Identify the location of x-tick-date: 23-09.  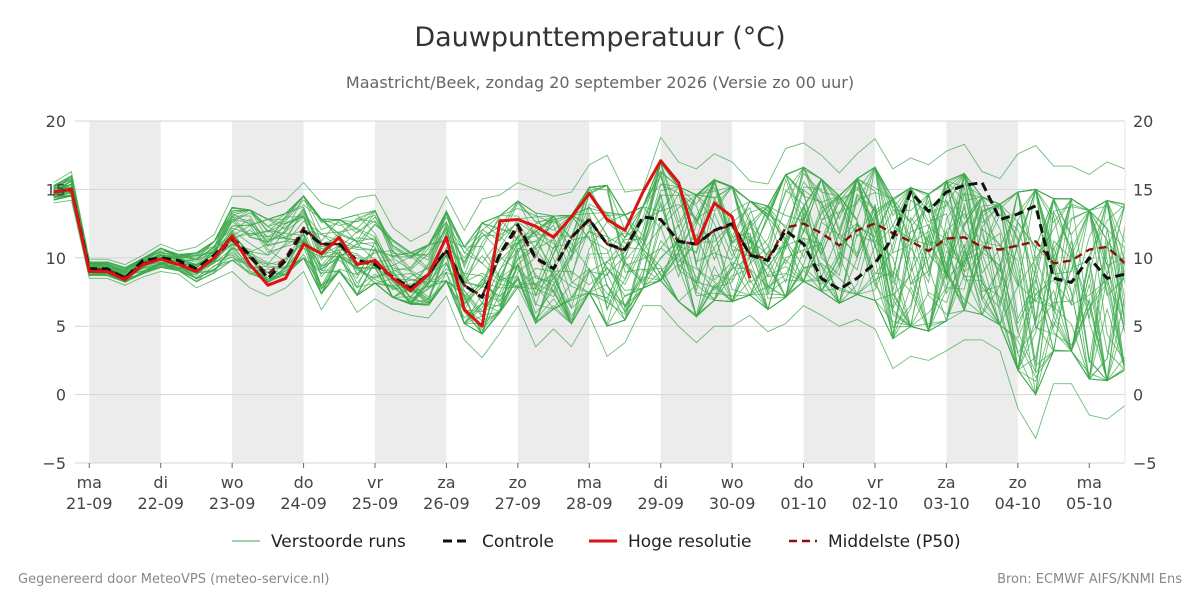
(232, 503).